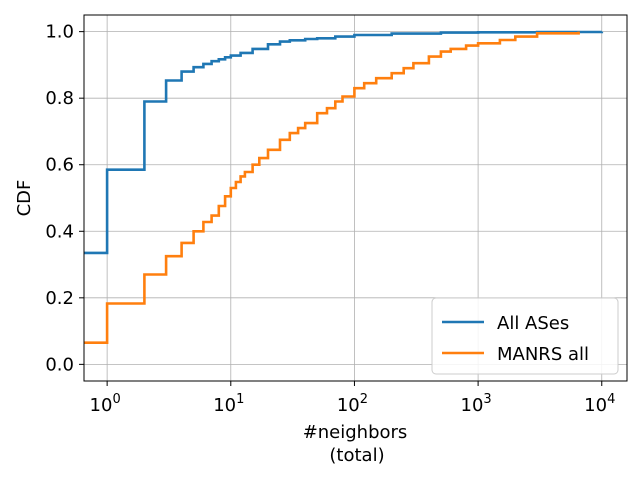  Describe the element at coordinates (59, 32) in the screenshot. I see `y-tick-label: 1.0` at that location.